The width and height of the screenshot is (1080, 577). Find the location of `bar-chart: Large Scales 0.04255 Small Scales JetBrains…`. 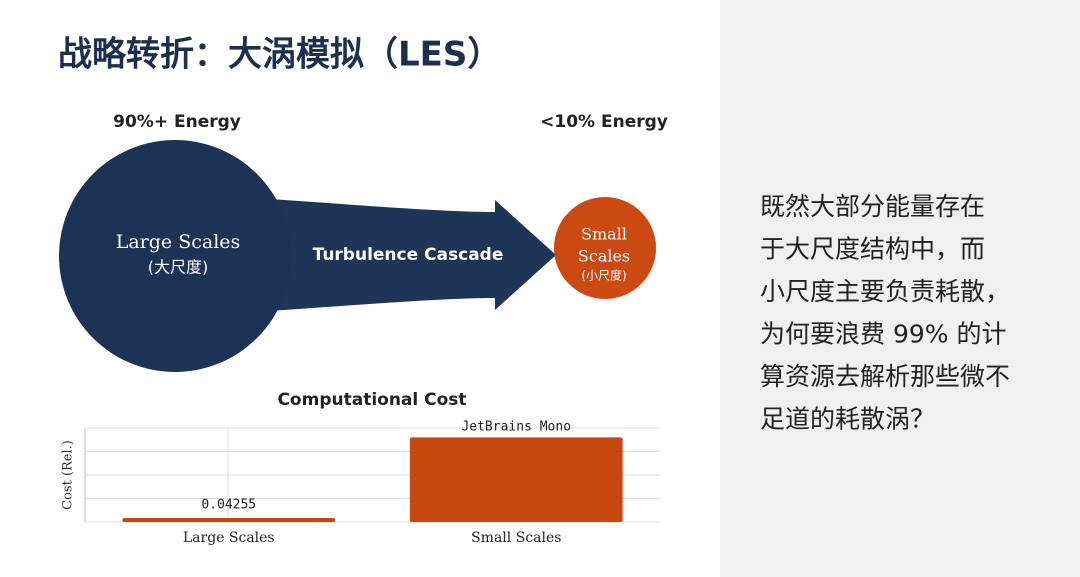

bar-chart: Large Scales 0.04255 Small Scales JetBrains… is located at coordinates (372, 483).